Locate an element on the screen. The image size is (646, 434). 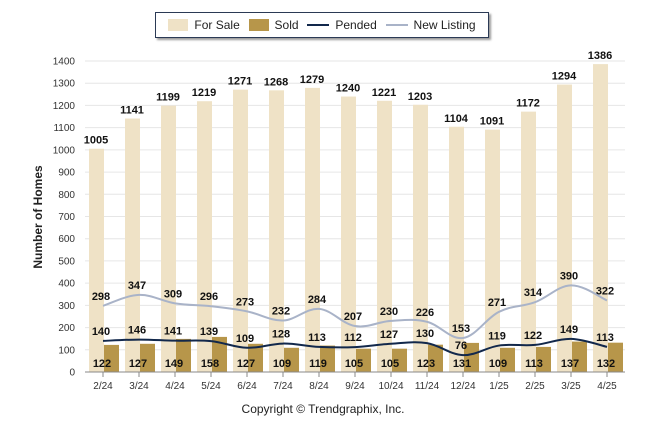
sold-value-label: 137 is located at coordinates (570, 364).